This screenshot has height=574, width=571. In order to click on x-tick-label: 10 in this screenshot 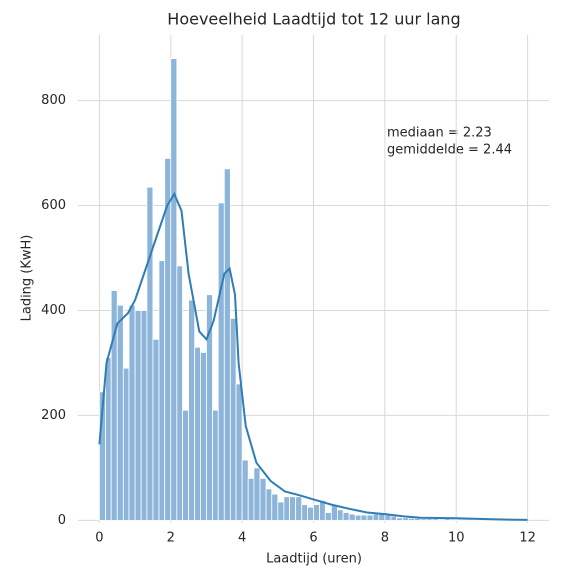, I will do `click(456, 538)`.